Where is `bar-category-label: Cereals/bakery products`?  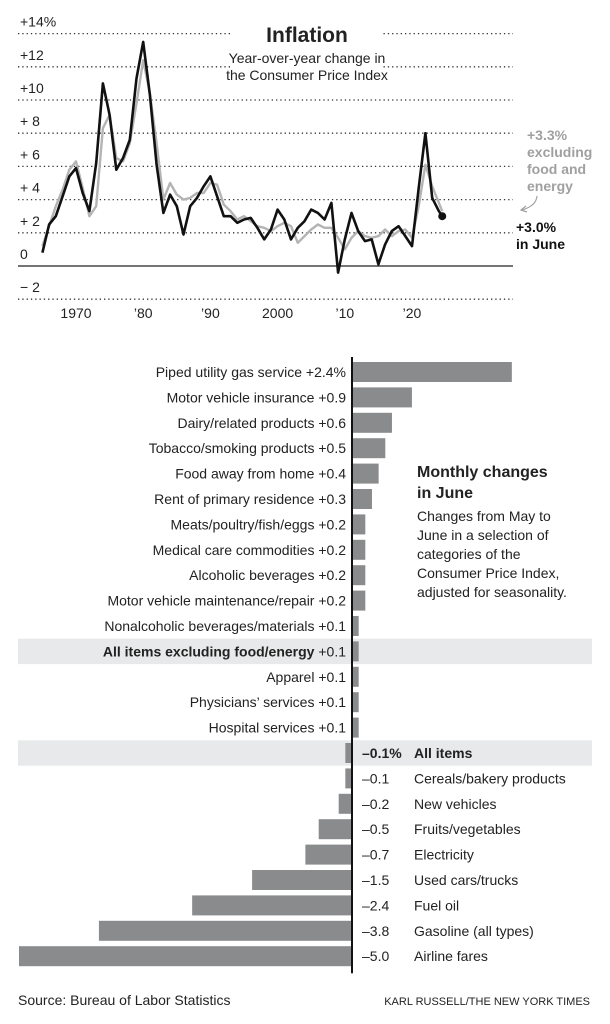 bar-category-label: Cereals/bakery products is located at coordinates (490, 778).